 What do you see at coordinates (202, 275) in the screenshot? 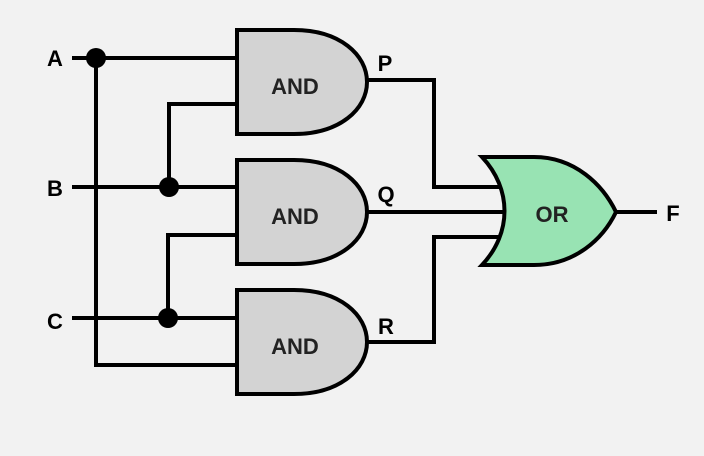
I see `wire-c-branch` at bounding box center [202, 275].